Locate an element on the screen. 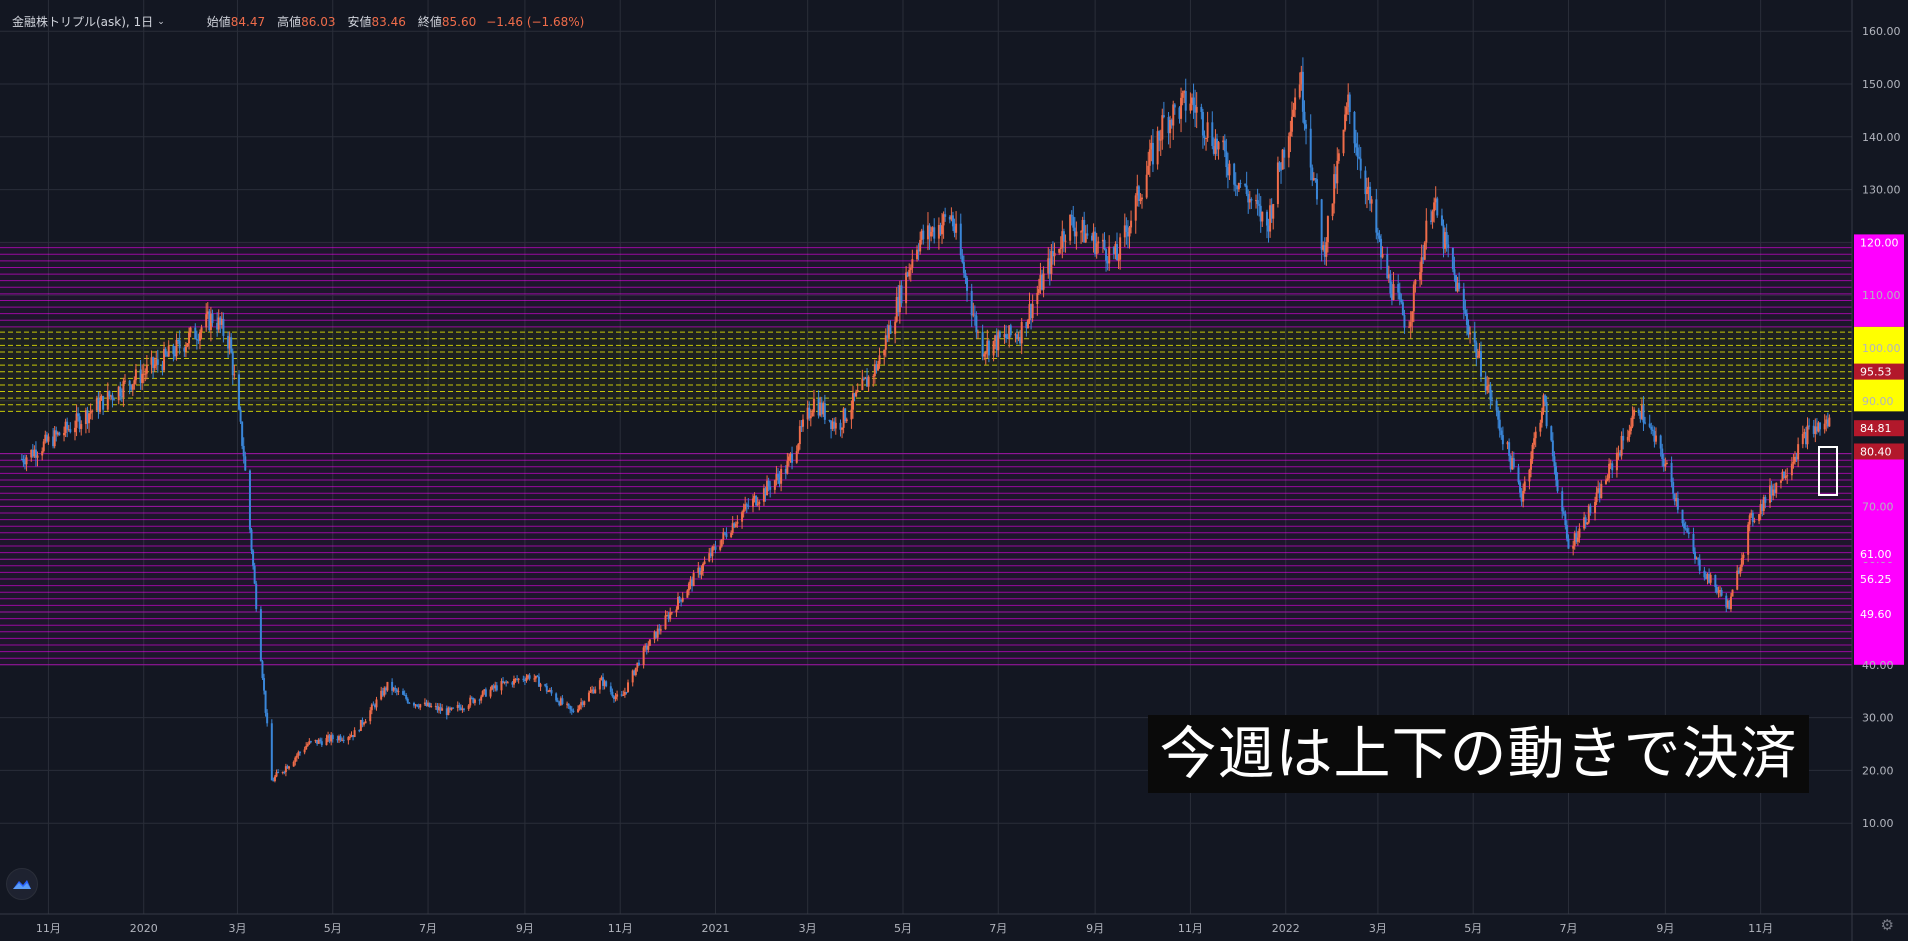  symbol-label: 金融株トリプル(ask), 1日 is located at coordinates (83, 22).